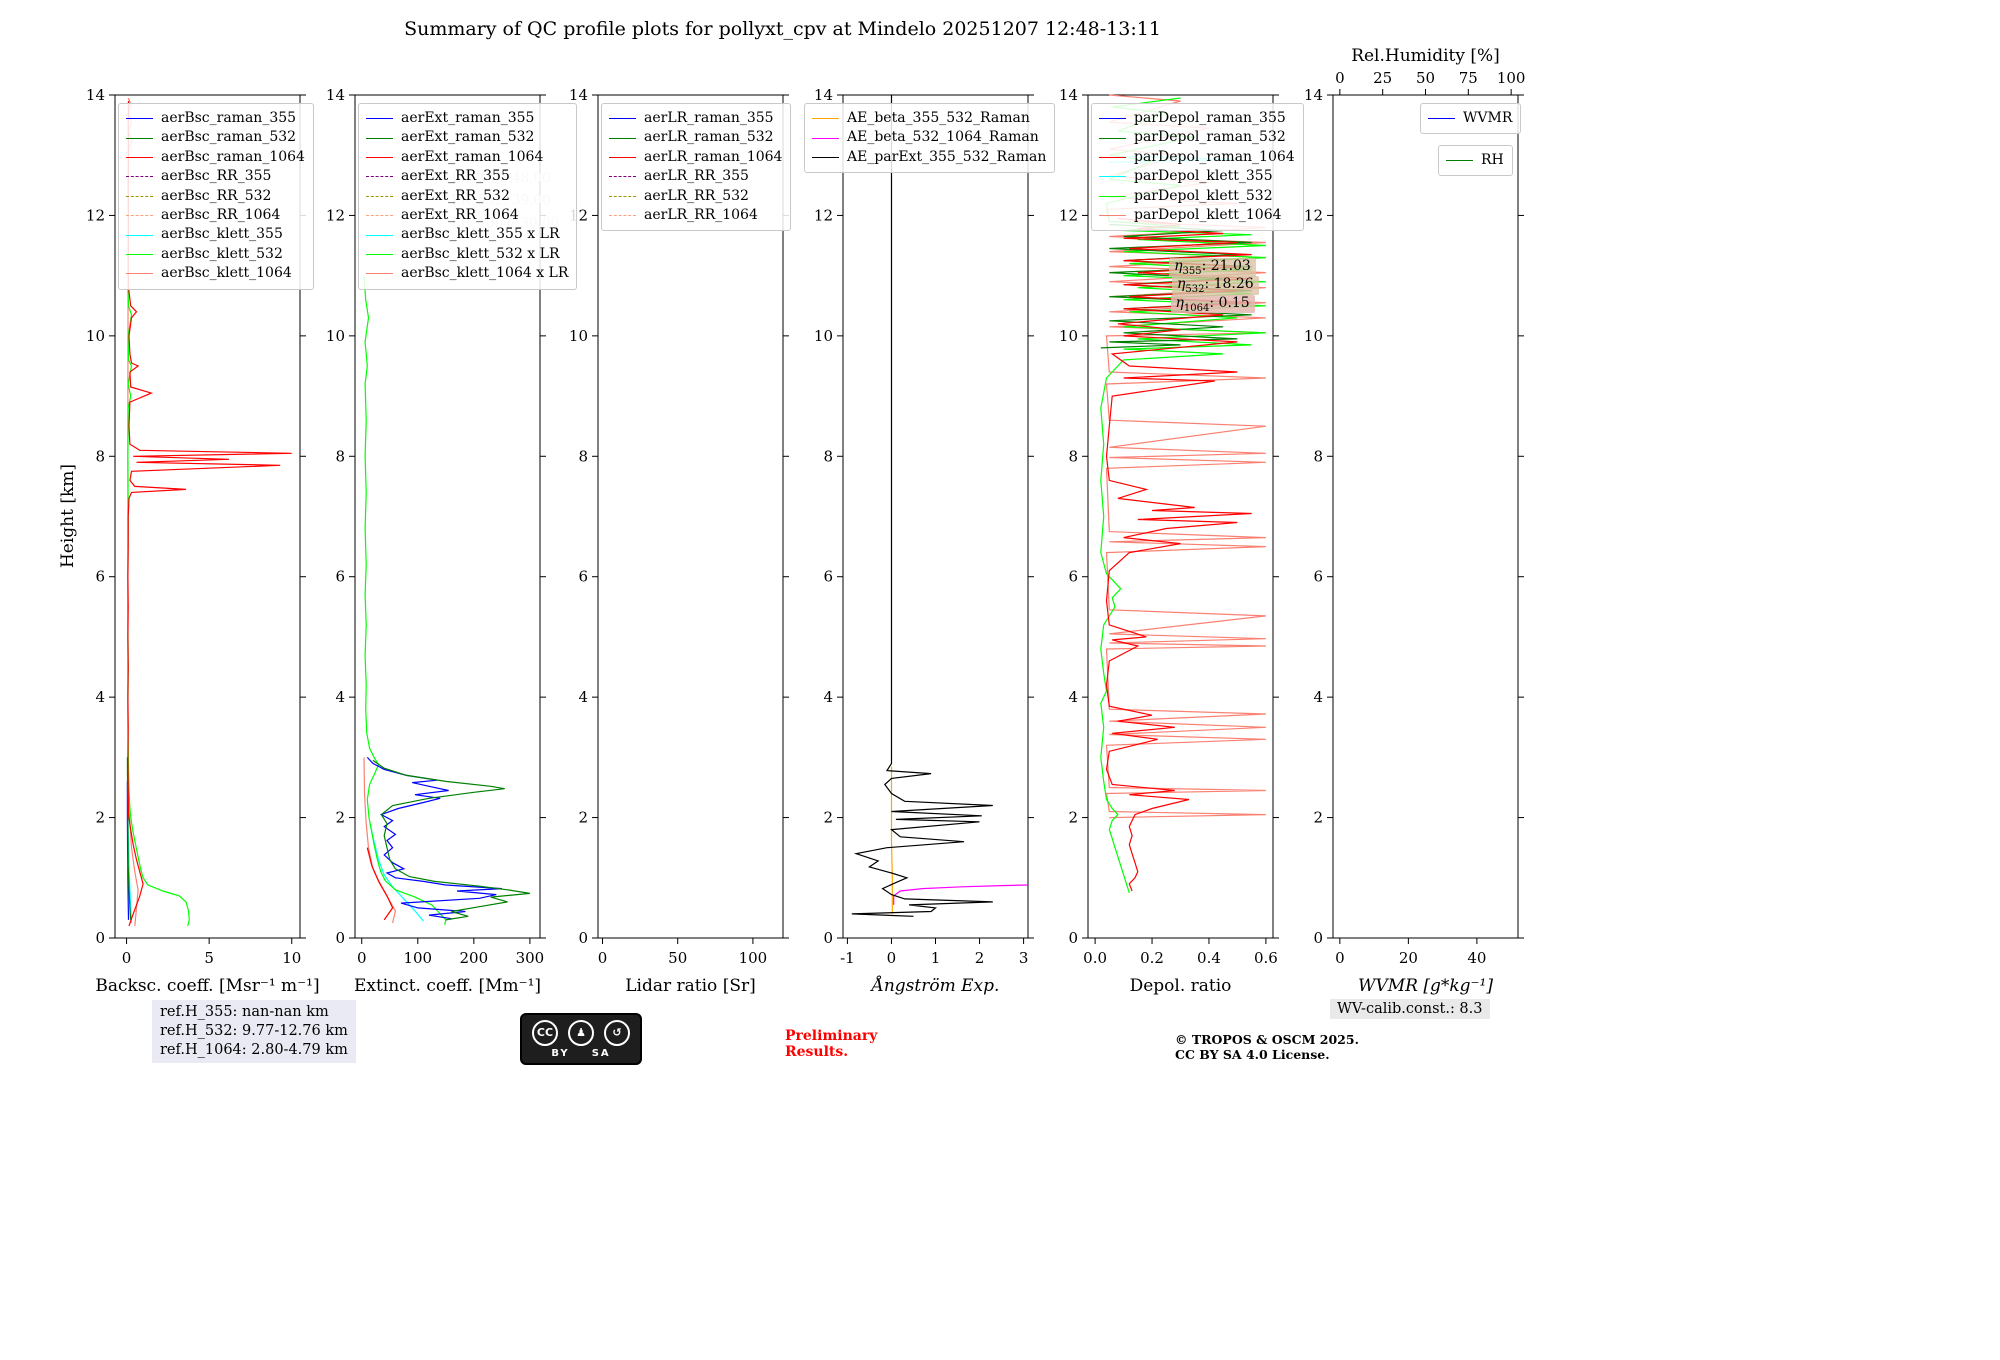 The image size is (2000, 1360). I want to click on svg-text: Depol. ratio, so click(1181, 986).